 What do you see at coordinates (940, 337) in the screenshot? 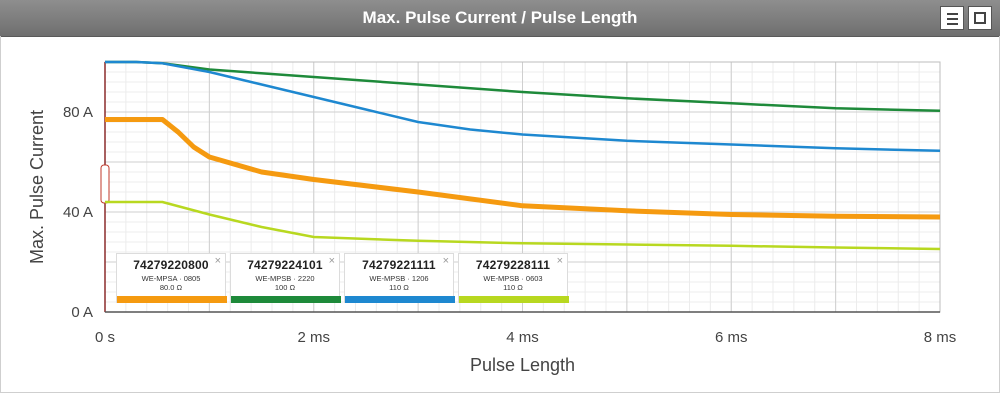
I see `x-tick-label: 8 ms` at bounding box center [940, 337].